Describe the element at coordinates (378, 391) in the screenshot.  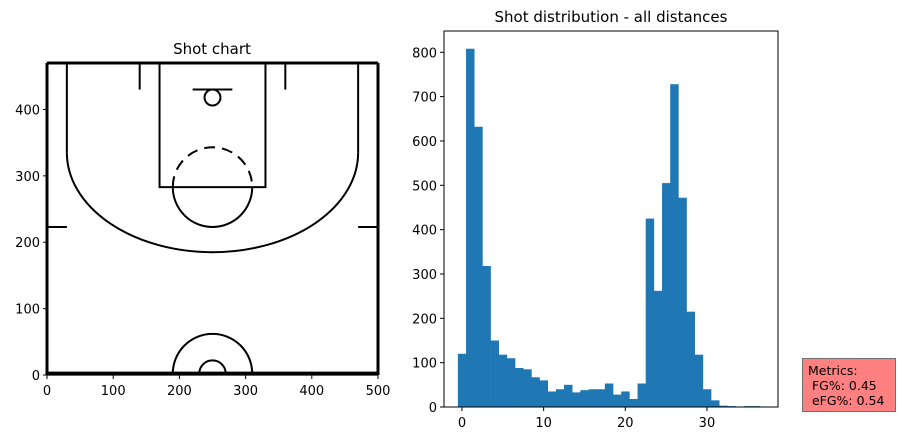
I see `x-tick-label: 500` at that location.